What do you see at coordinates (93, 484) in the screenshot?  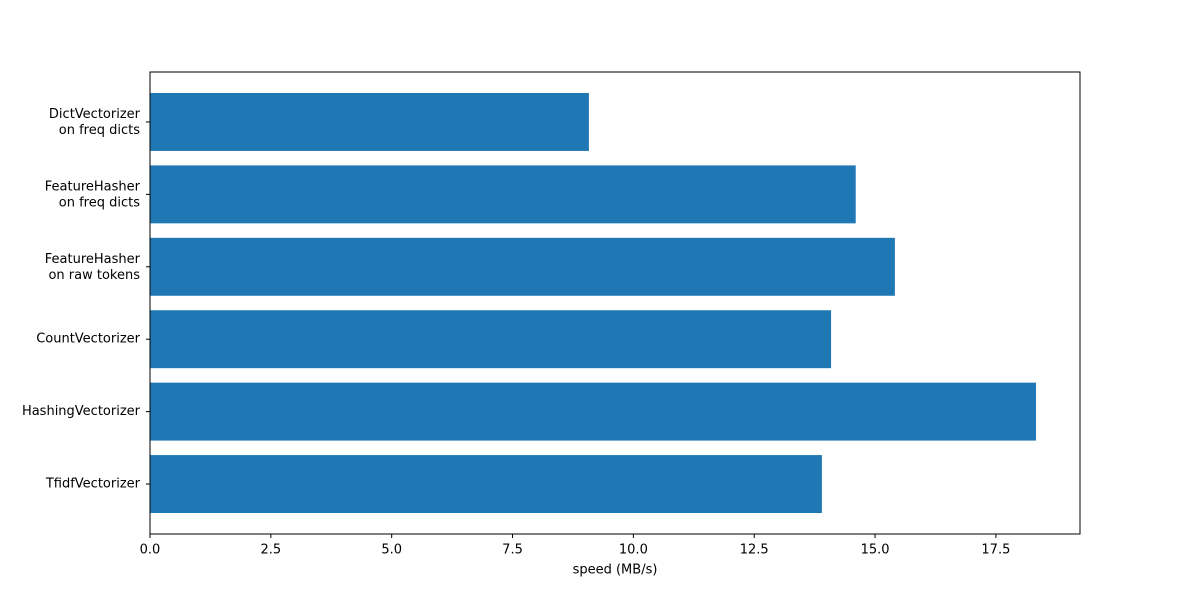 I see `y-tick-label: TfidfVectorizer` at bounding box center [93, 484].